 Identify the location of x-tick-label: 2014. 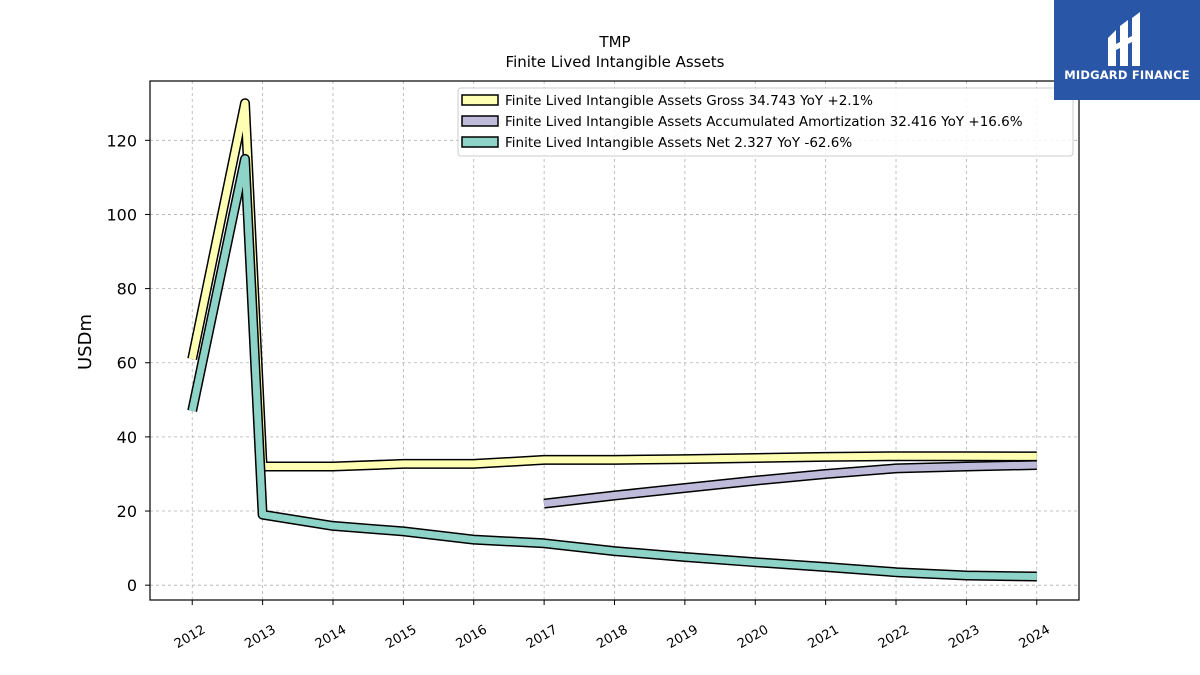
(331, 637).